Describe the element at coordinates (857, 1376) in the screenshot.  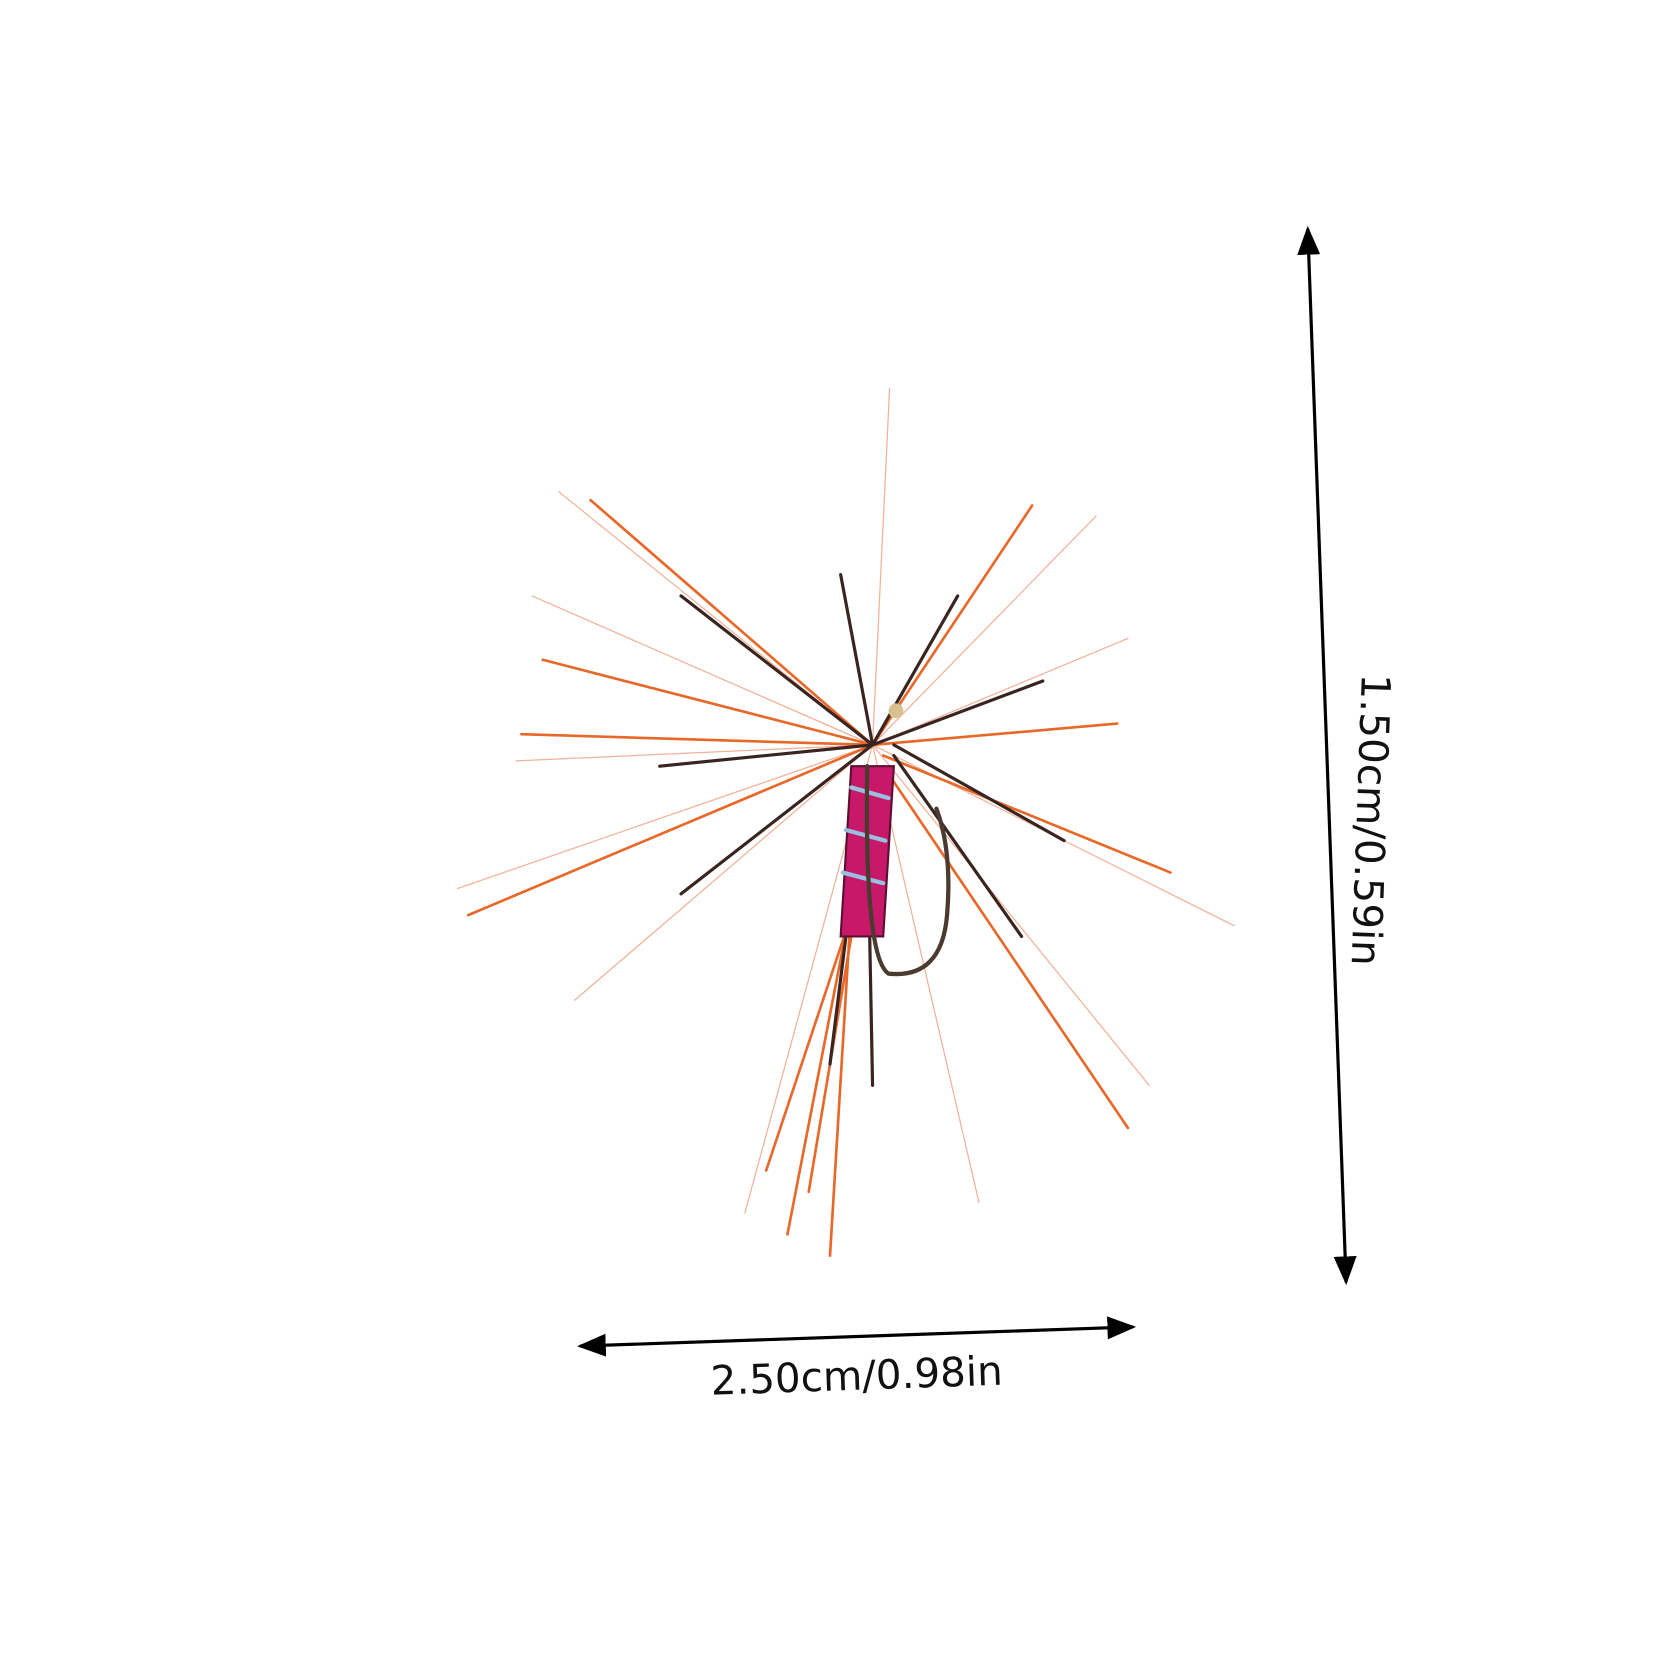
I see `width-label: 2.50cm/0.98in` at that location.